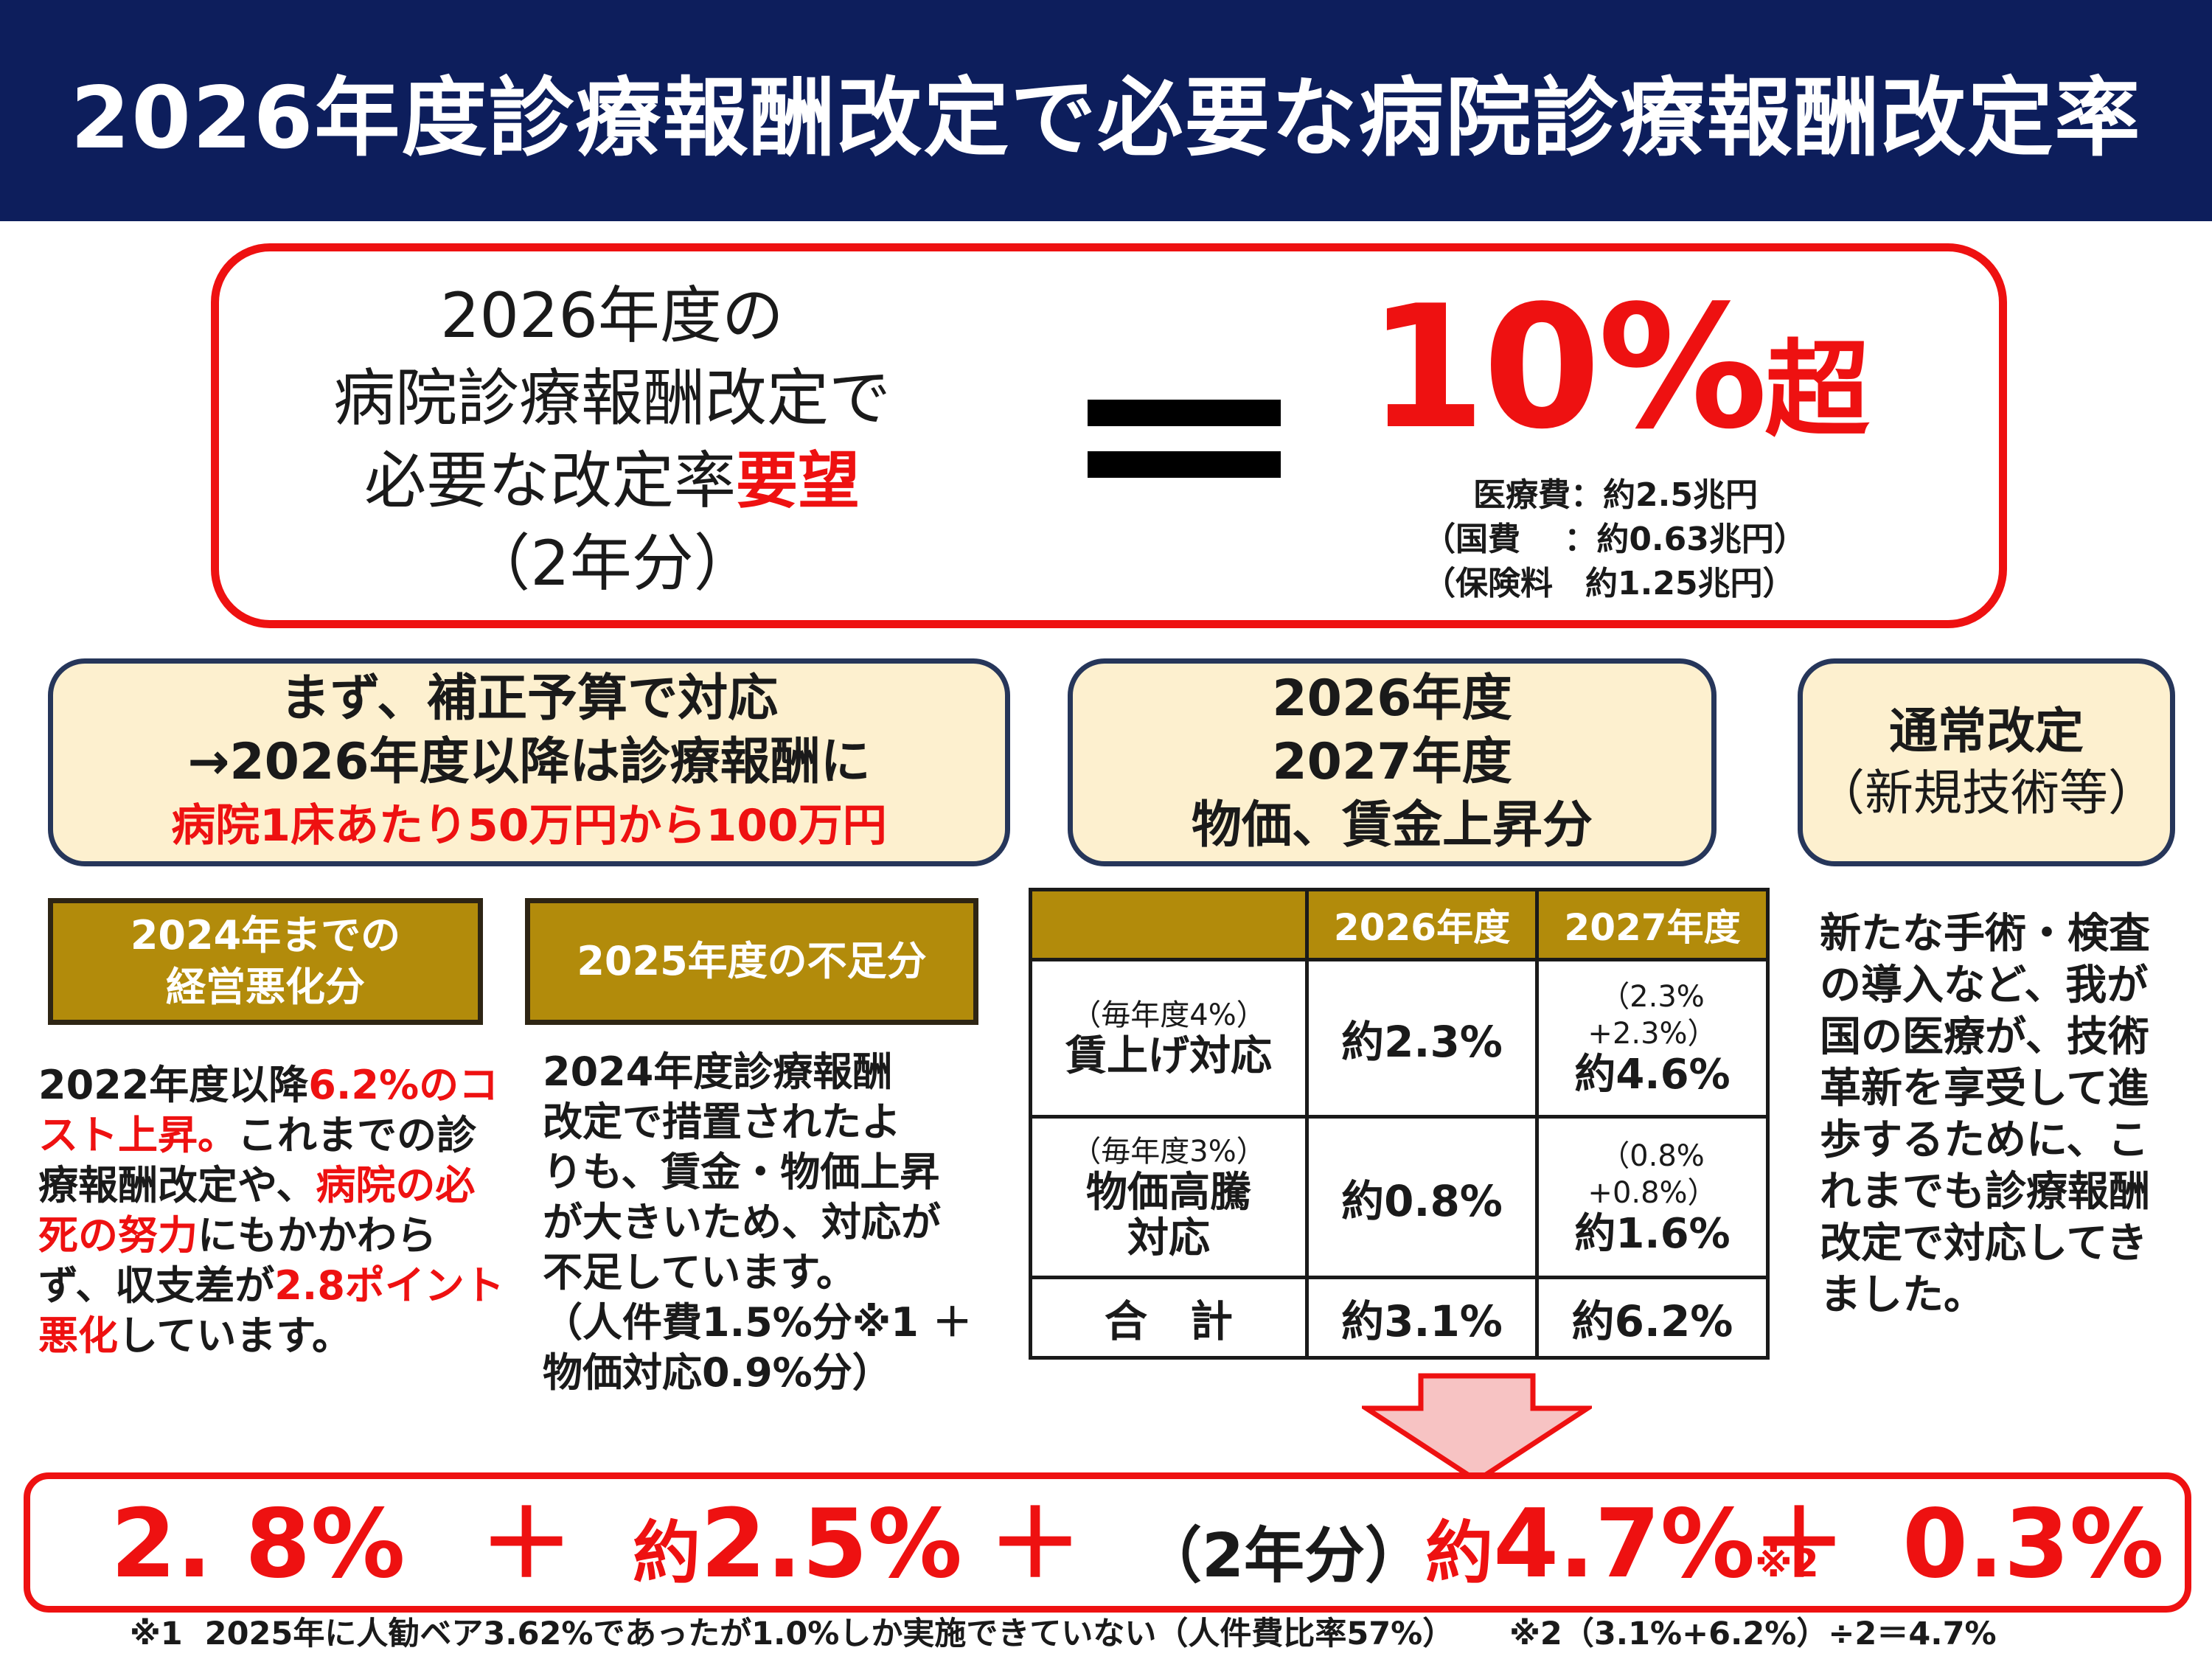 This screenshot has height=1659, width=2212. What do you see at coordinates (1184, 437) in the screenshot?
I see `equals-sign` at bounding box center [1184, 437].